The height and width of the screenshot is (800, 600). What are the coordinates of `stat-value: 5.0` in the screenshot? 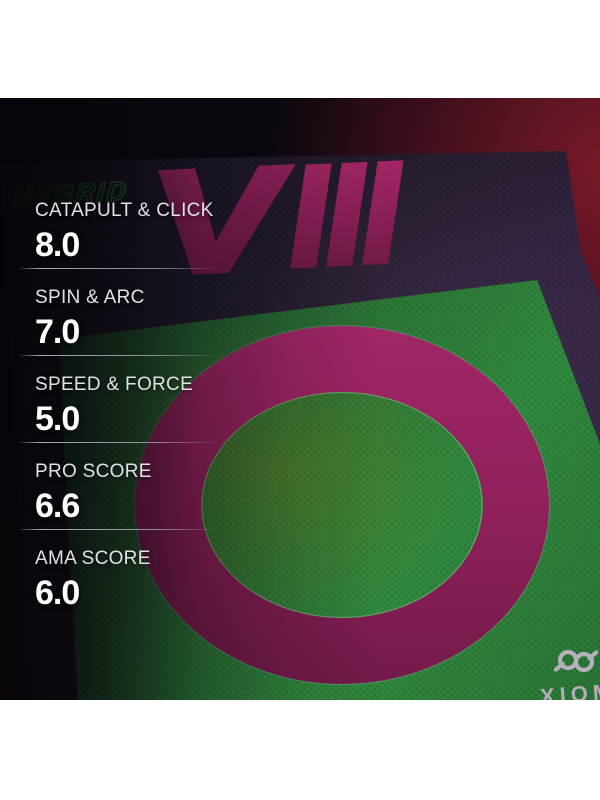 It's located at (57, 419).